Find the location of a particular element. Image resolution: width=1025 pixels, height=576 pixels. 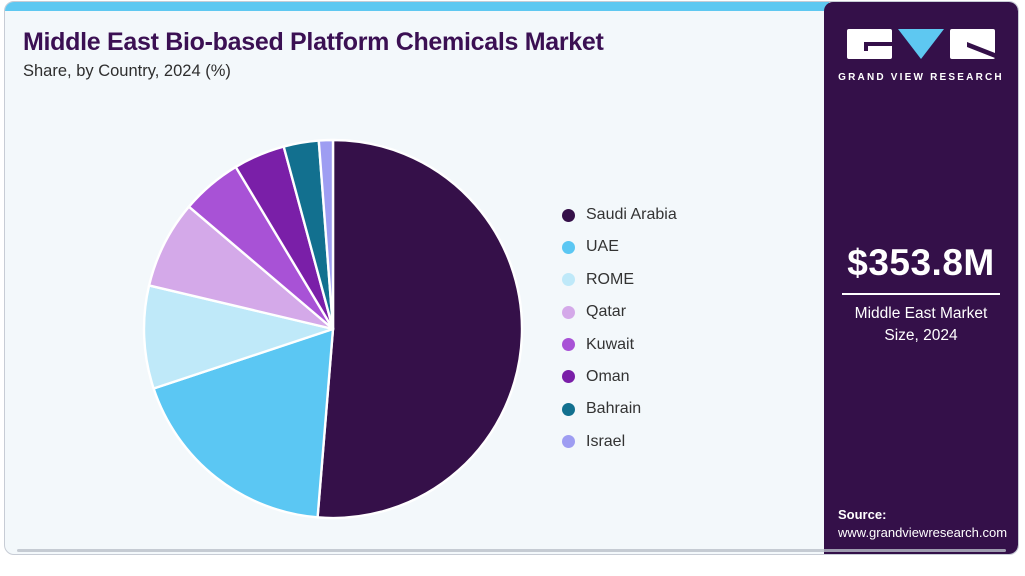

legend-item-uae: UAE is located at coordinates (619, 247).